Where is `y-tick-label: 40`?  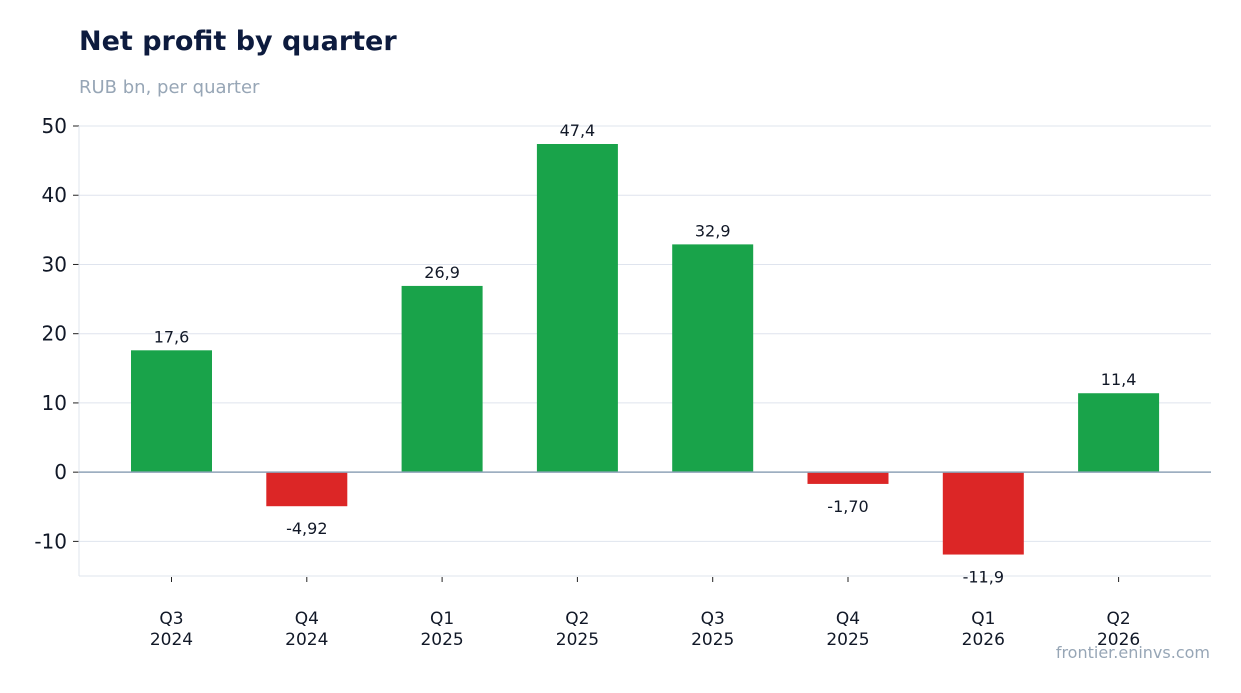 y-tick-label: 40 is located at coordinates (54, 195).